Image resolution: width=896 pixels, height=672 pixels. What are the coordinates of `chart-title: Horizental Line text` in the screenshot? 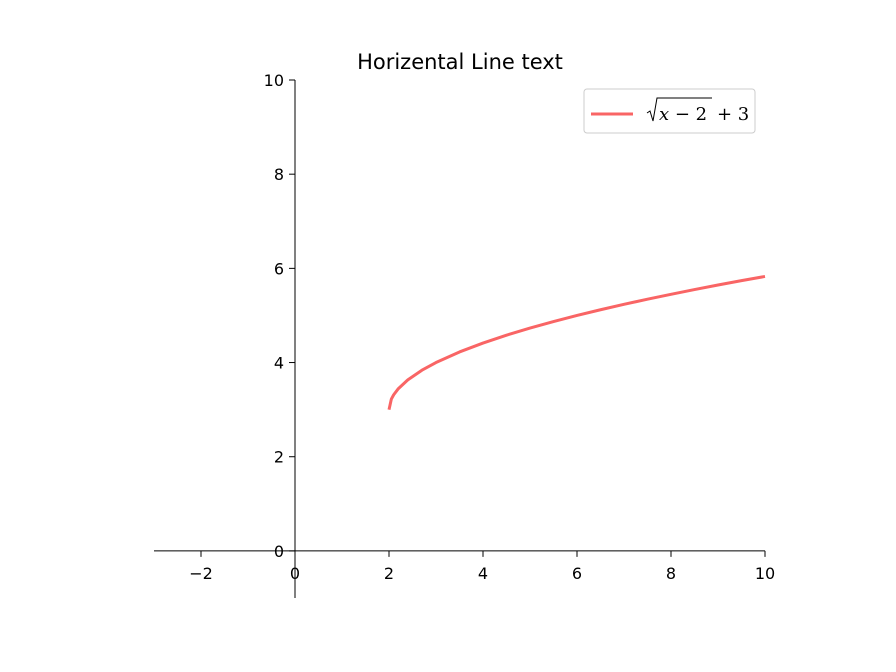 It's located at (460, 62).